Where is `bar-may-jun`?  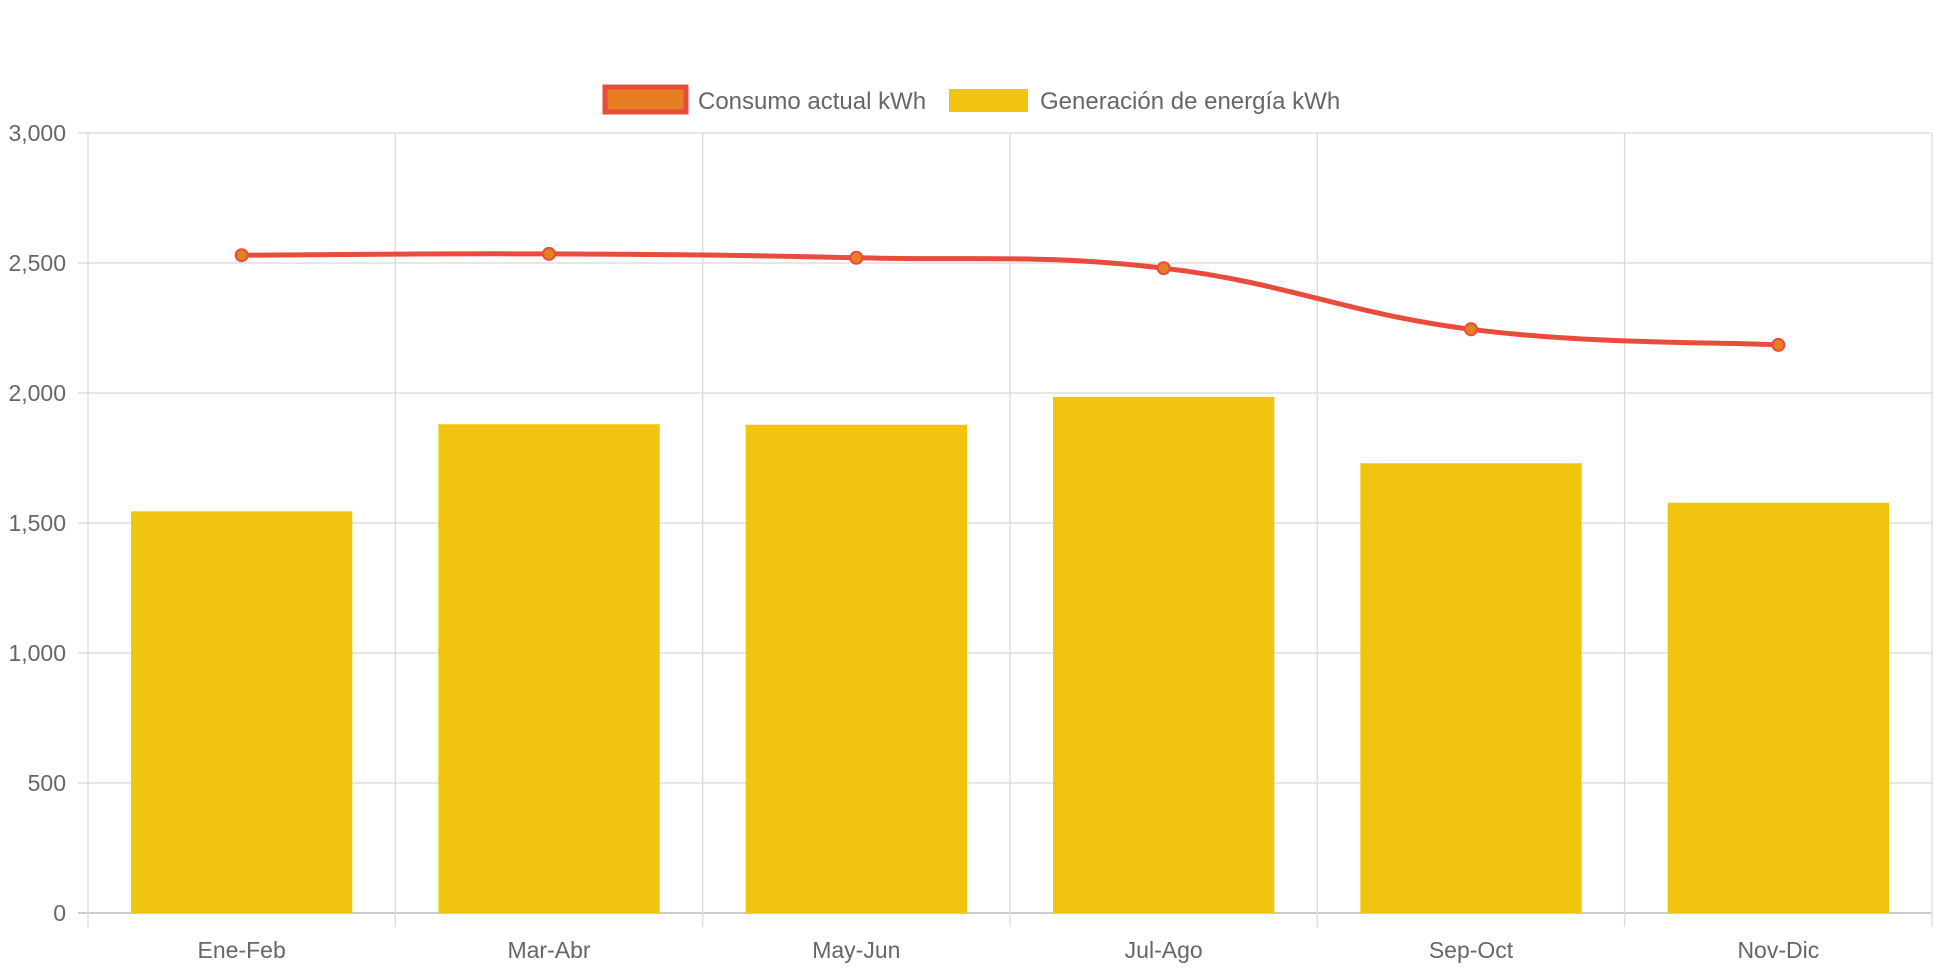 bar-may-jun is located at coordinates (856, 668).